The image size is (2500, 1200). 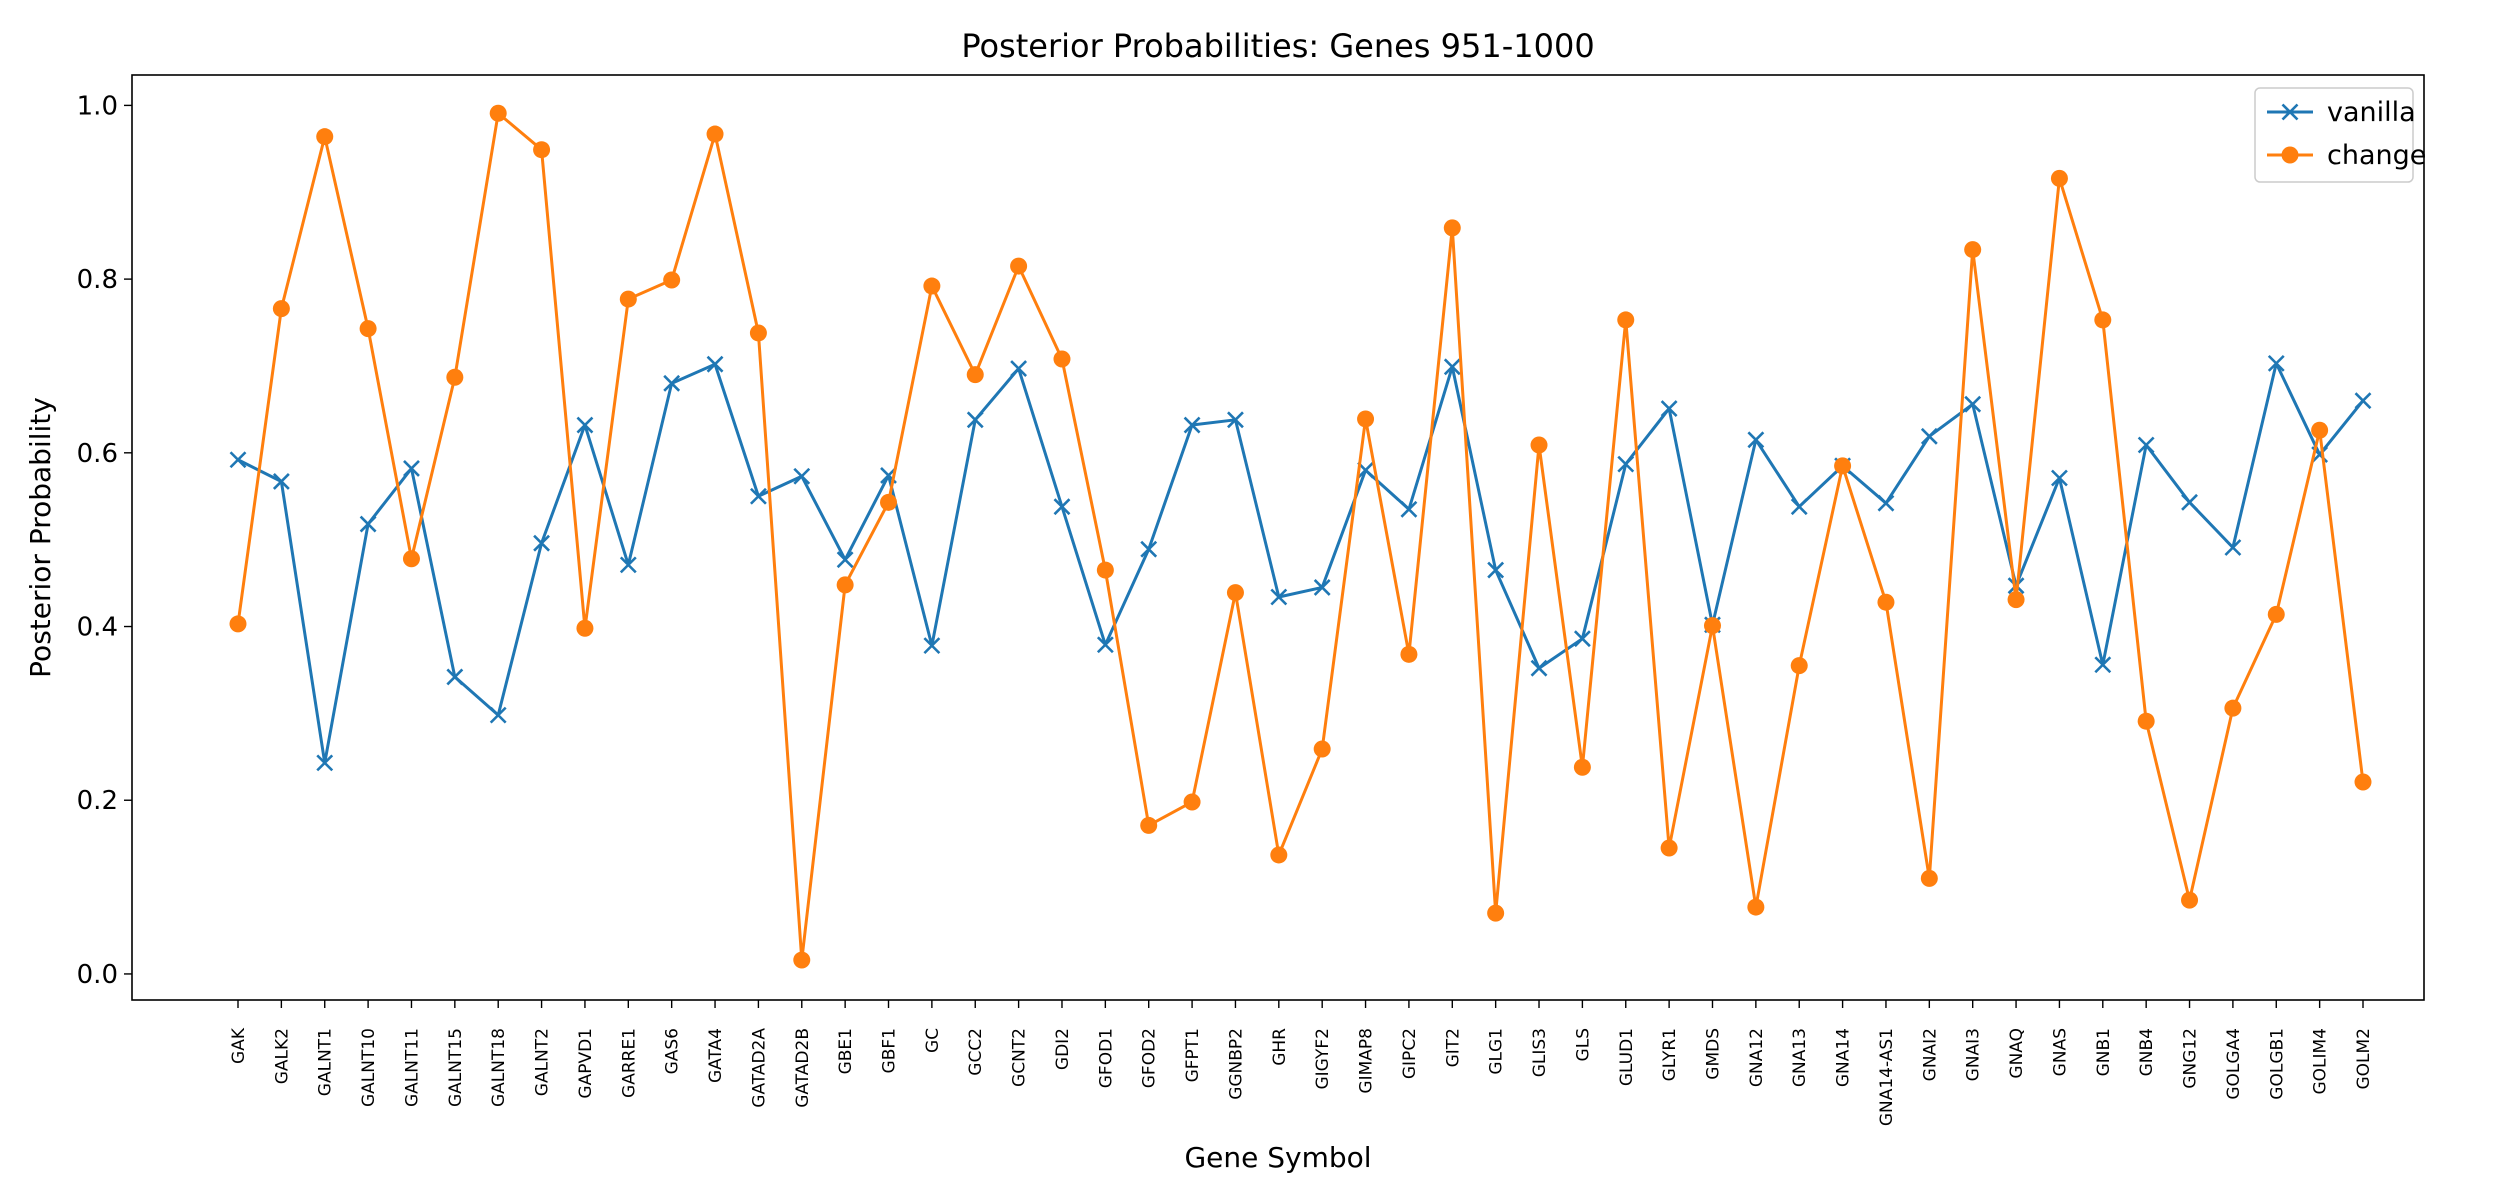 What do you see at coordinates (1020, 1057) in the screenshot?
I see `x-tick-label: GCNT2` at bounding box center [1020, 1057].